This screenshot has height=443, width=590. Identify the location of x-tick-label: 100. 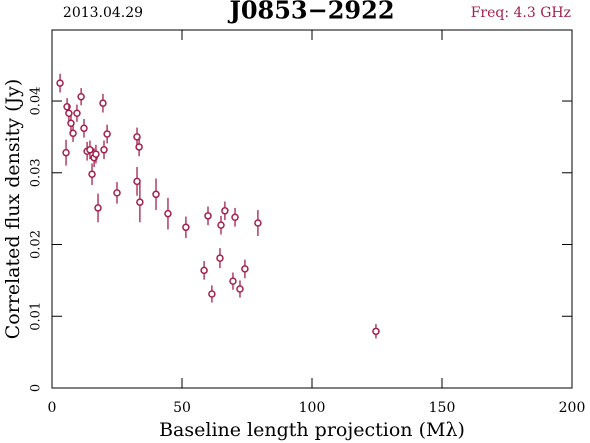
(312, 408).